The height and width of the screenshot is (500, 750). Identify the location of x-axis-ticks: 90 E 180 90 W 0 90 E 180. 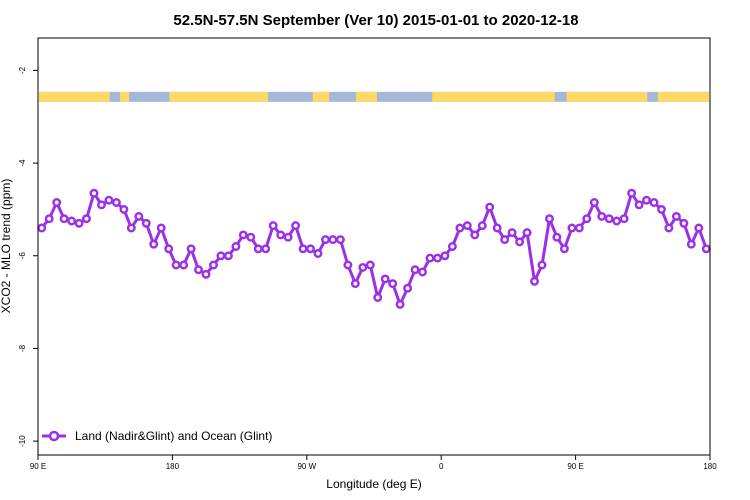
(373, 463).